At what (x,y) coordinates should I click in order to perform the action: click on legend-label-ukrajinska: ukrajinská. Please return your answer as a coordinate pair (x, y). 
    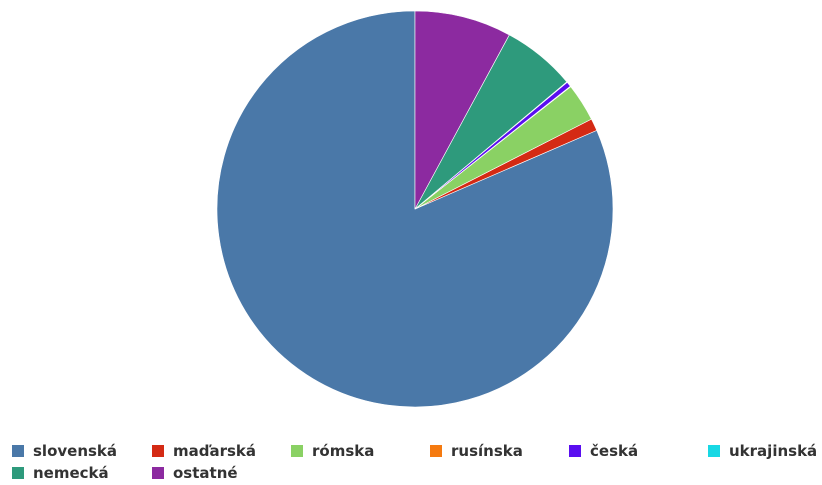
    Looking at the image, I should click on (773, 451).